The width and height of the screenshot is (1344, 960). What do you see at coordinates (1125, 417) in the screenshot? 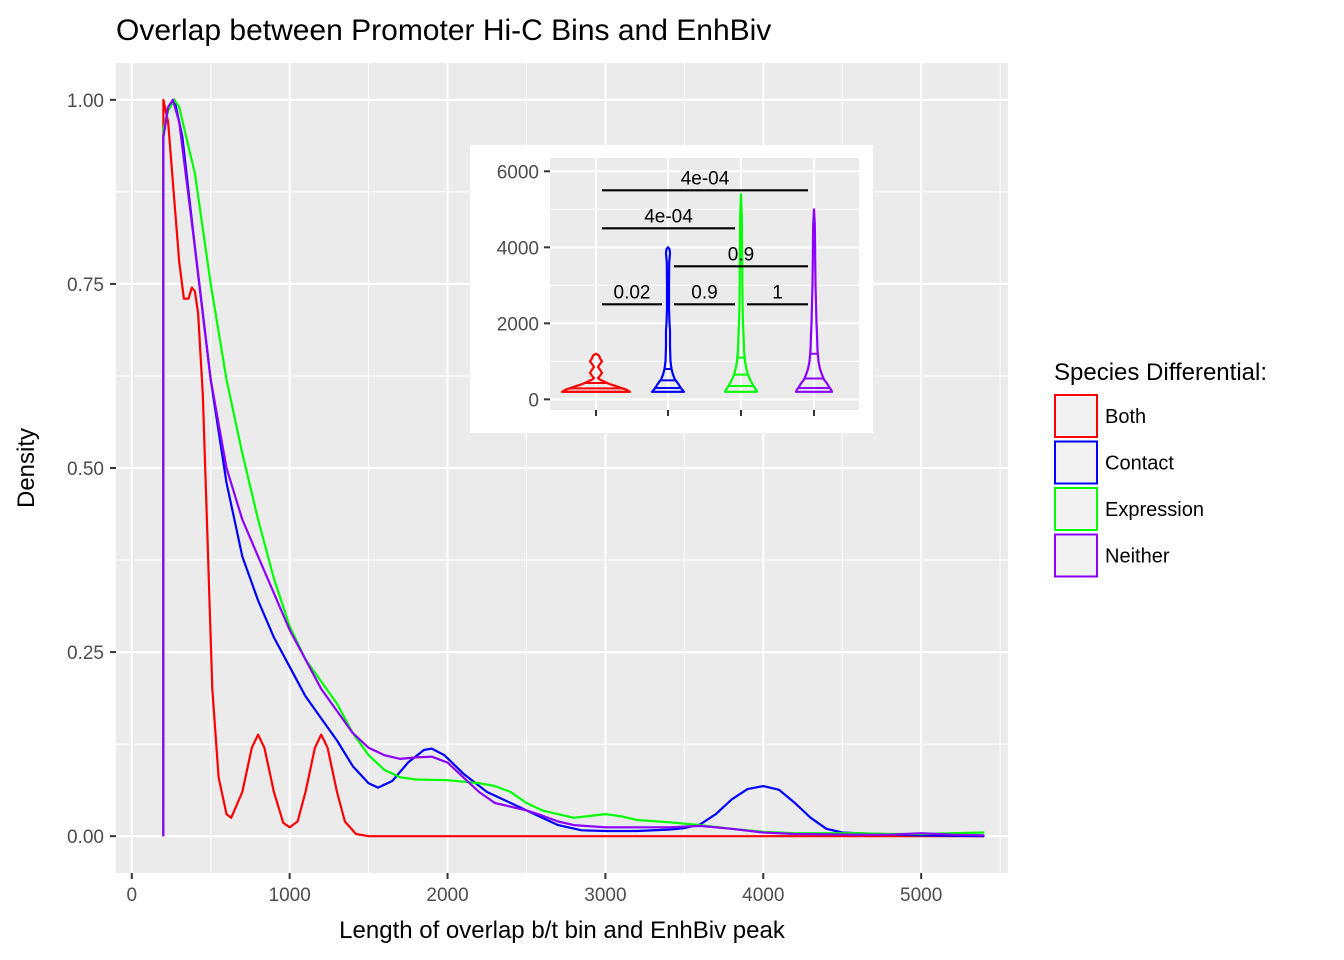
I see `legend-label-both: Both` at bounding box center [1125, 417].